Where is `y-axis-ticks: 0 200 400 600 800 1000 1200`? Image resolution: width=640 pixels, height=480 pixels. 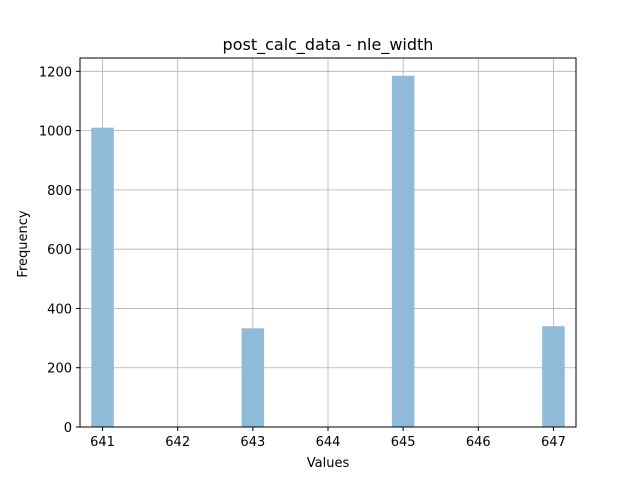 y-axis-ticks: 0 200 400 600 800 1000 1200 is located at coordinates (59, 250).